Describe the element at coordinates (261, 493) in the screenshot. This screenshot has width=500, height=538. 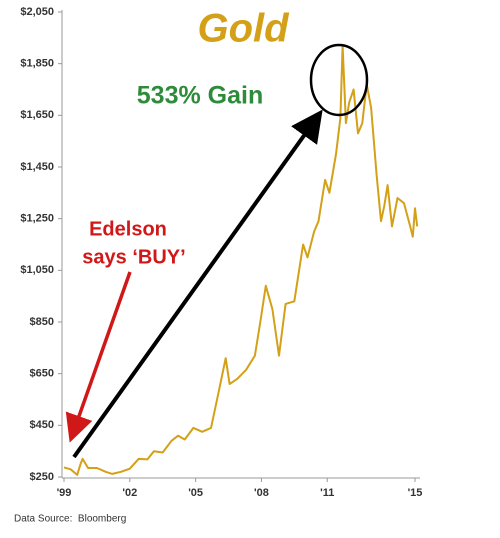
I see `x-tick-label: '08` at that location.